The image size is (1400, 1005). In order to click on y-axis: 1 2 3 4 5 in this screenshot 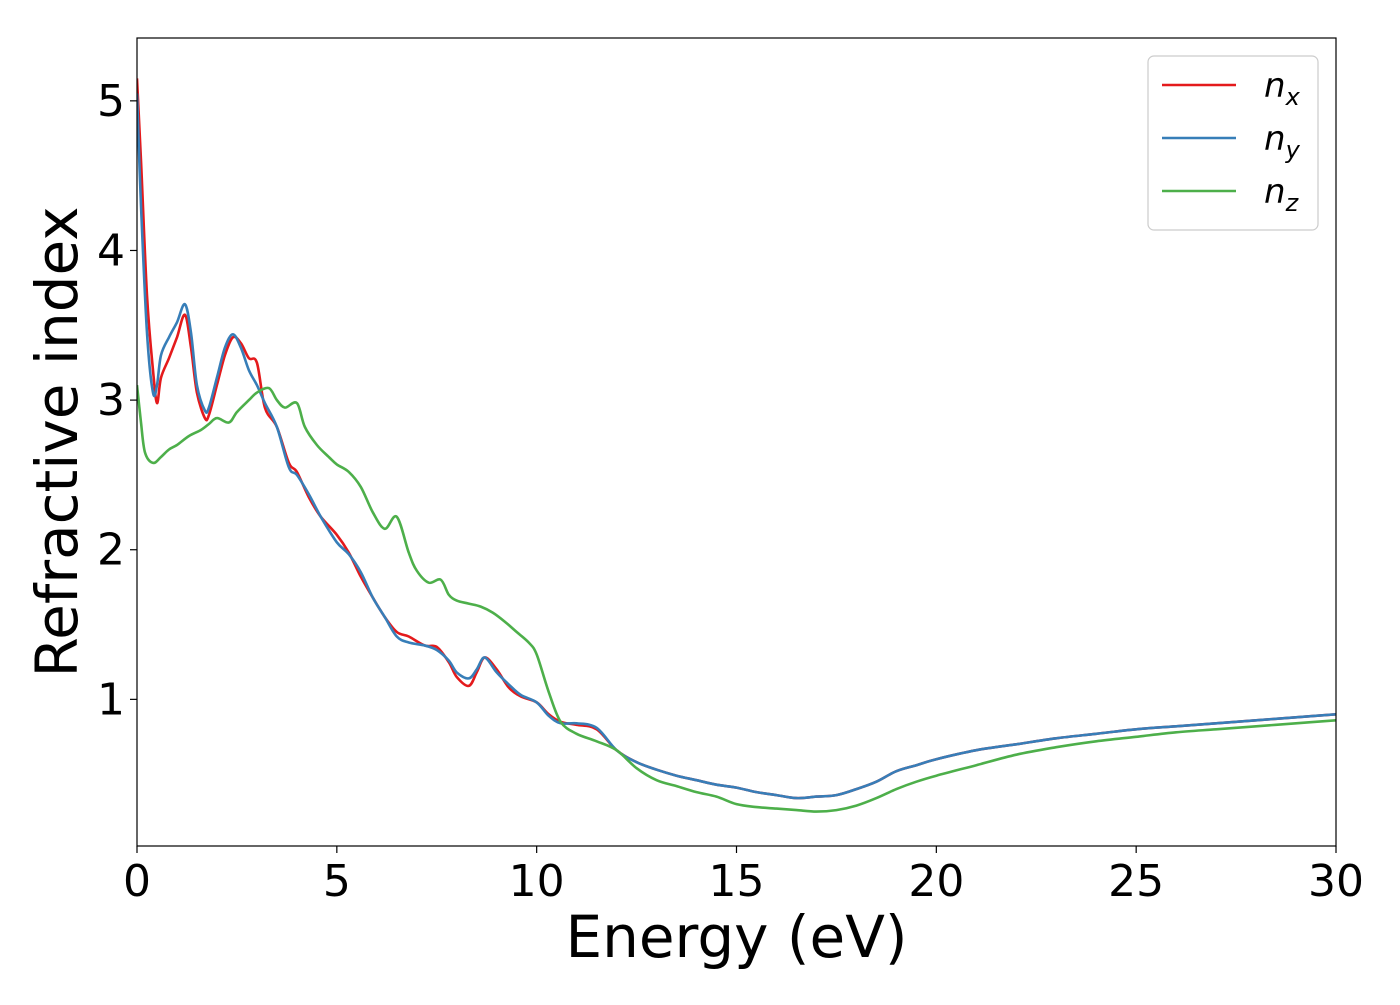, I will do `click(117, 400)`.